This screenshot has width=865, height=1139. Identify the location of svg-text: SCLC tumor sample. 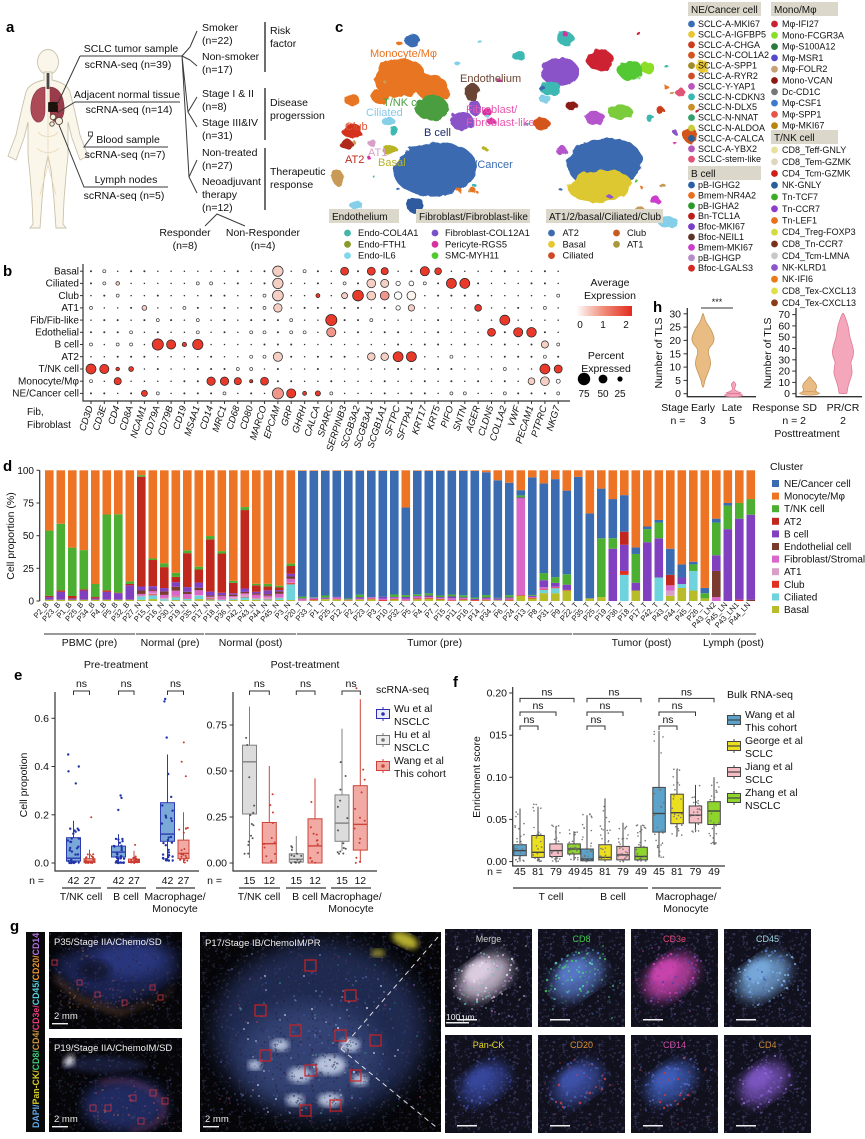
(131, 49).